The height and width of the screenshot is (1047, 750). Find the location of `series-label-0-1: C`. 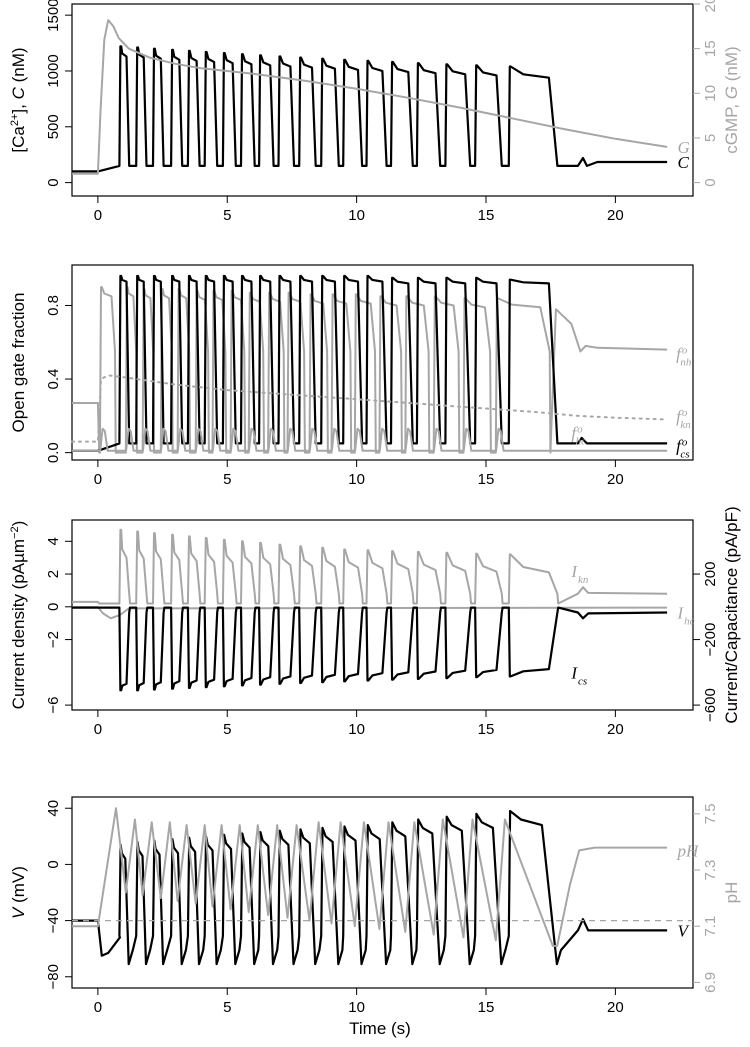

series-label-0-1: C is located at coordinates (683, 162).